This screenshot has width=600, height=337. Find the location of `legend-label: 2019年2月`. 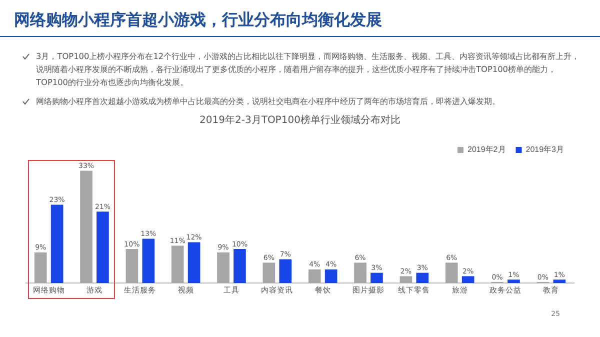

legend-label: 2019年2月 is located at coordinates (487, 149).